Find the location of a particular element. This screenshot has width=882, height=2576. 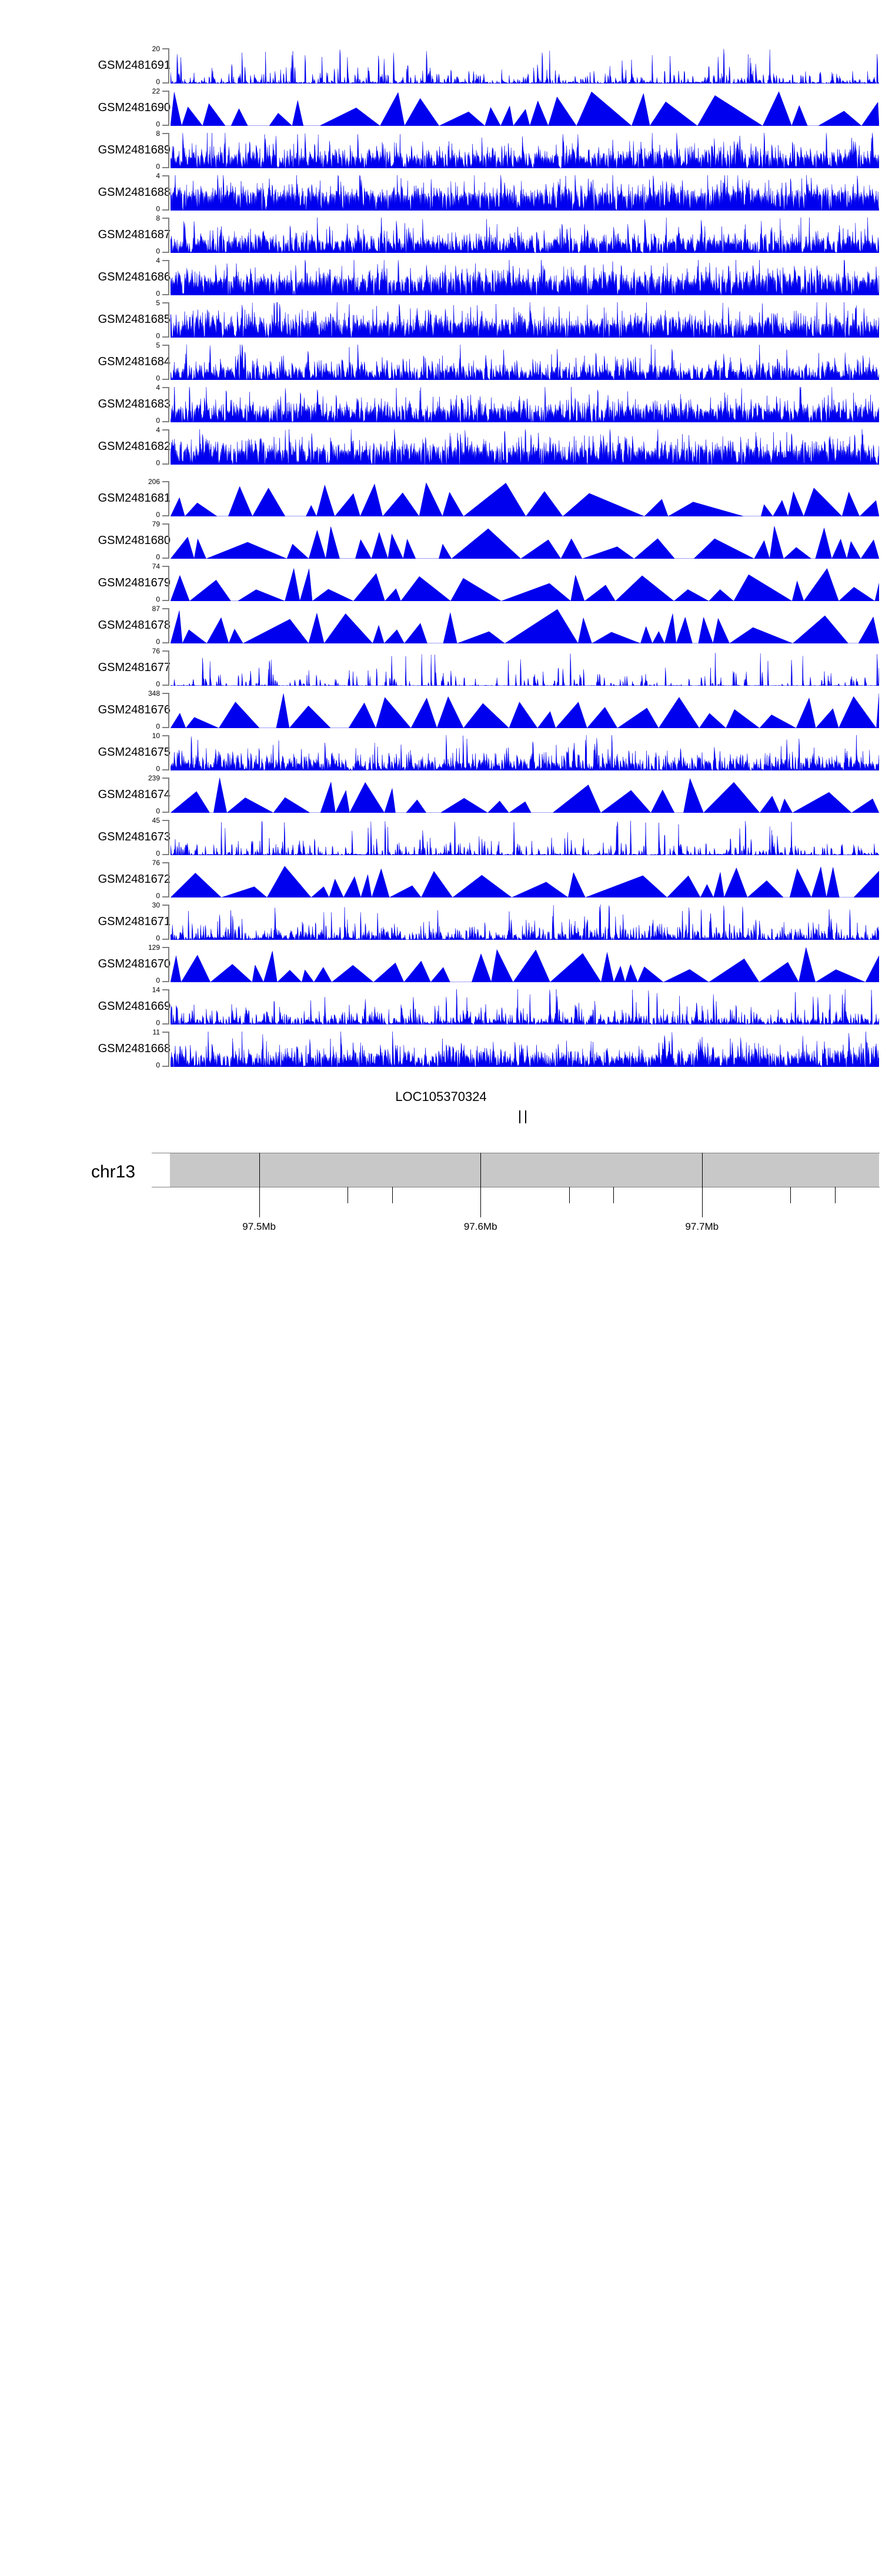

ideogram-bar is located at coordinates (524, 1170).